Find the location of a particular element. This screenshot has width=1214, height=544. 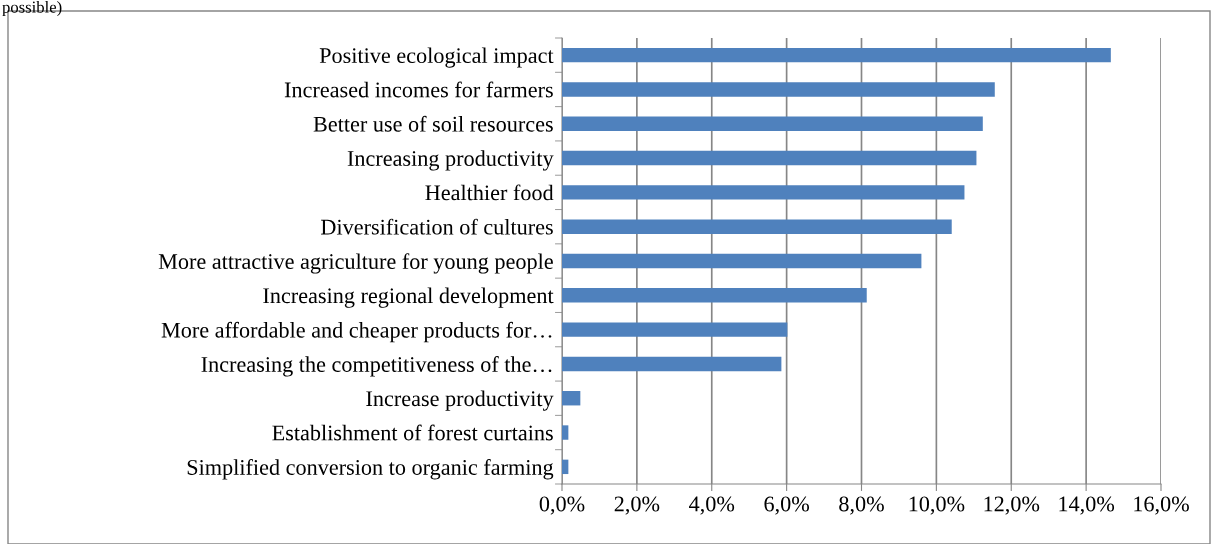

y-tick-label: Establishment of forest curtains is located at coordinates (412, 432).